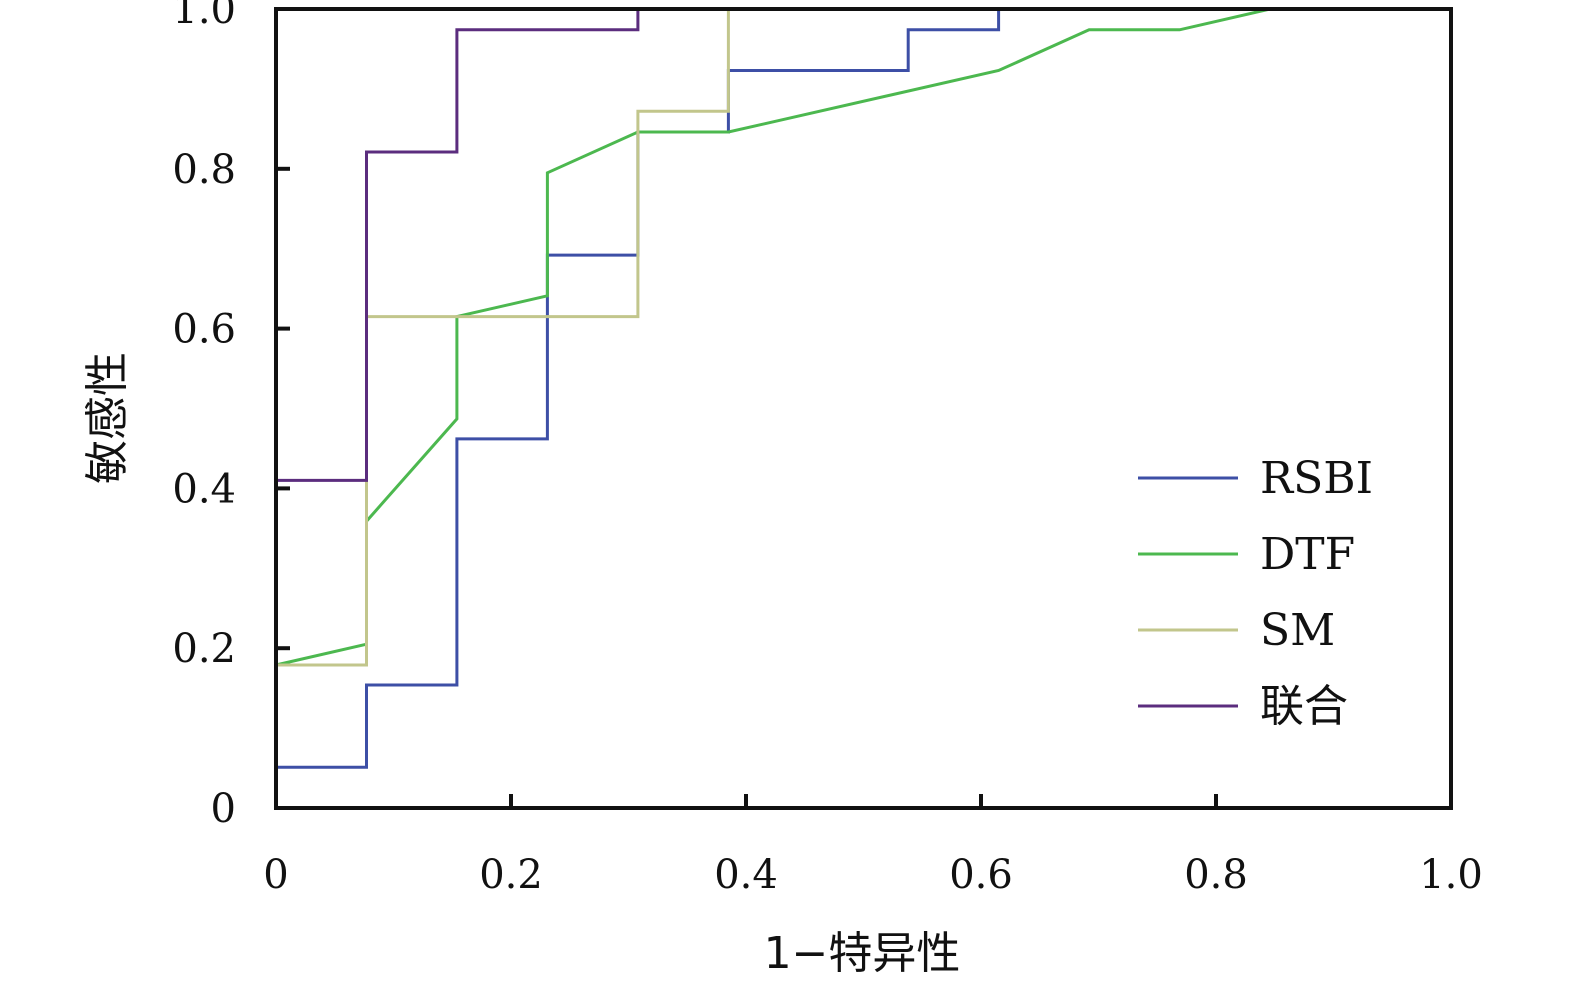 The image size is (1575, 996). What do you see at coordinates (511, 875) in the screenshot?
I see `x-tick-label: 0.2` at bounding box center [511, 875].